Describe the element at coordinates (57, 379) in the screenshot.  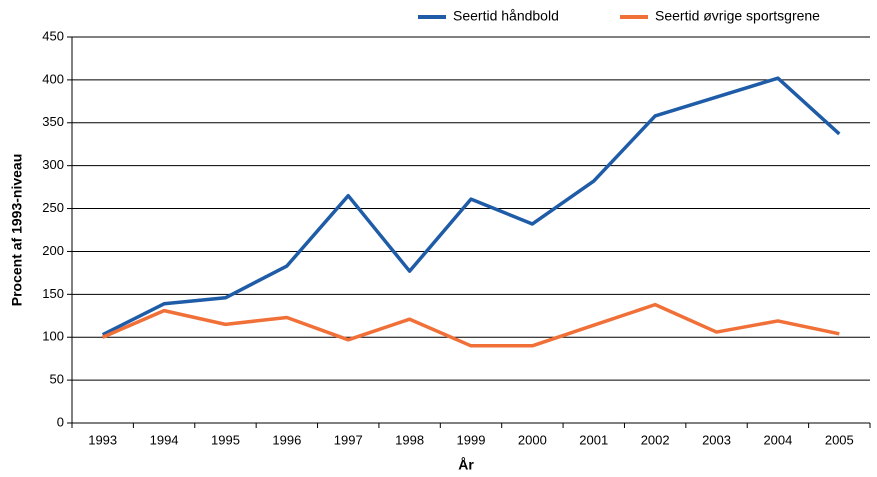
I see `y-tick-label: 50` at that location.